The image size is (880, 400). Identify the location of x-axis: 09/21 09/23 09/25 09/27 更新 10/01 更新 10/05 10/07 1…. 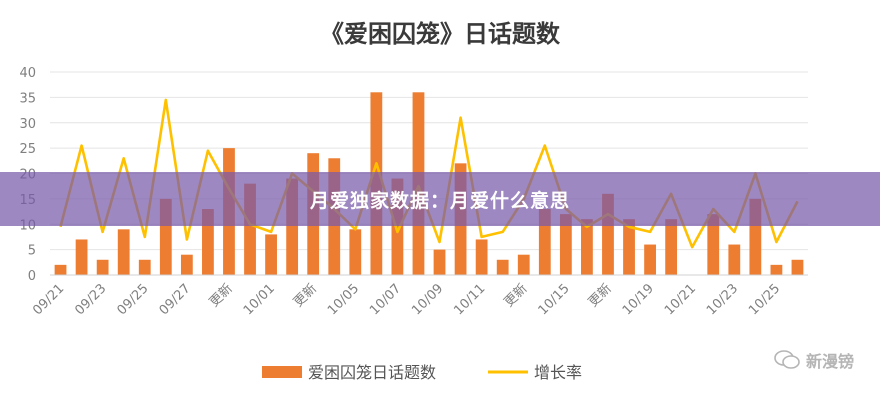
(419, 296).